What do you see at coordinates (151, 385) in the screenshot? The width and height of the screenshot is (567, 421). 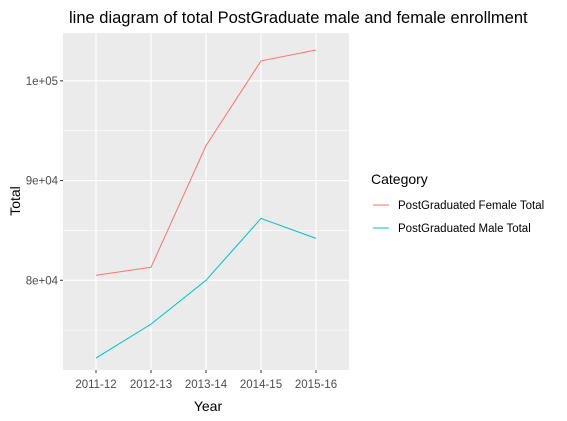 I see `x-tick-label: 2012-13` at bounding box center [151, 385].